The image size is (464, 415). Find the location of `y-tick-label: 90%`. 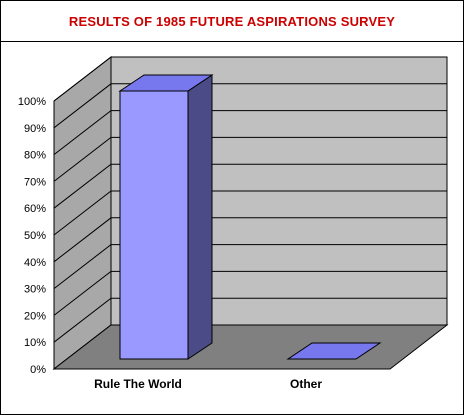

y-tick-label: 90% is located at coordinates (35, 129).